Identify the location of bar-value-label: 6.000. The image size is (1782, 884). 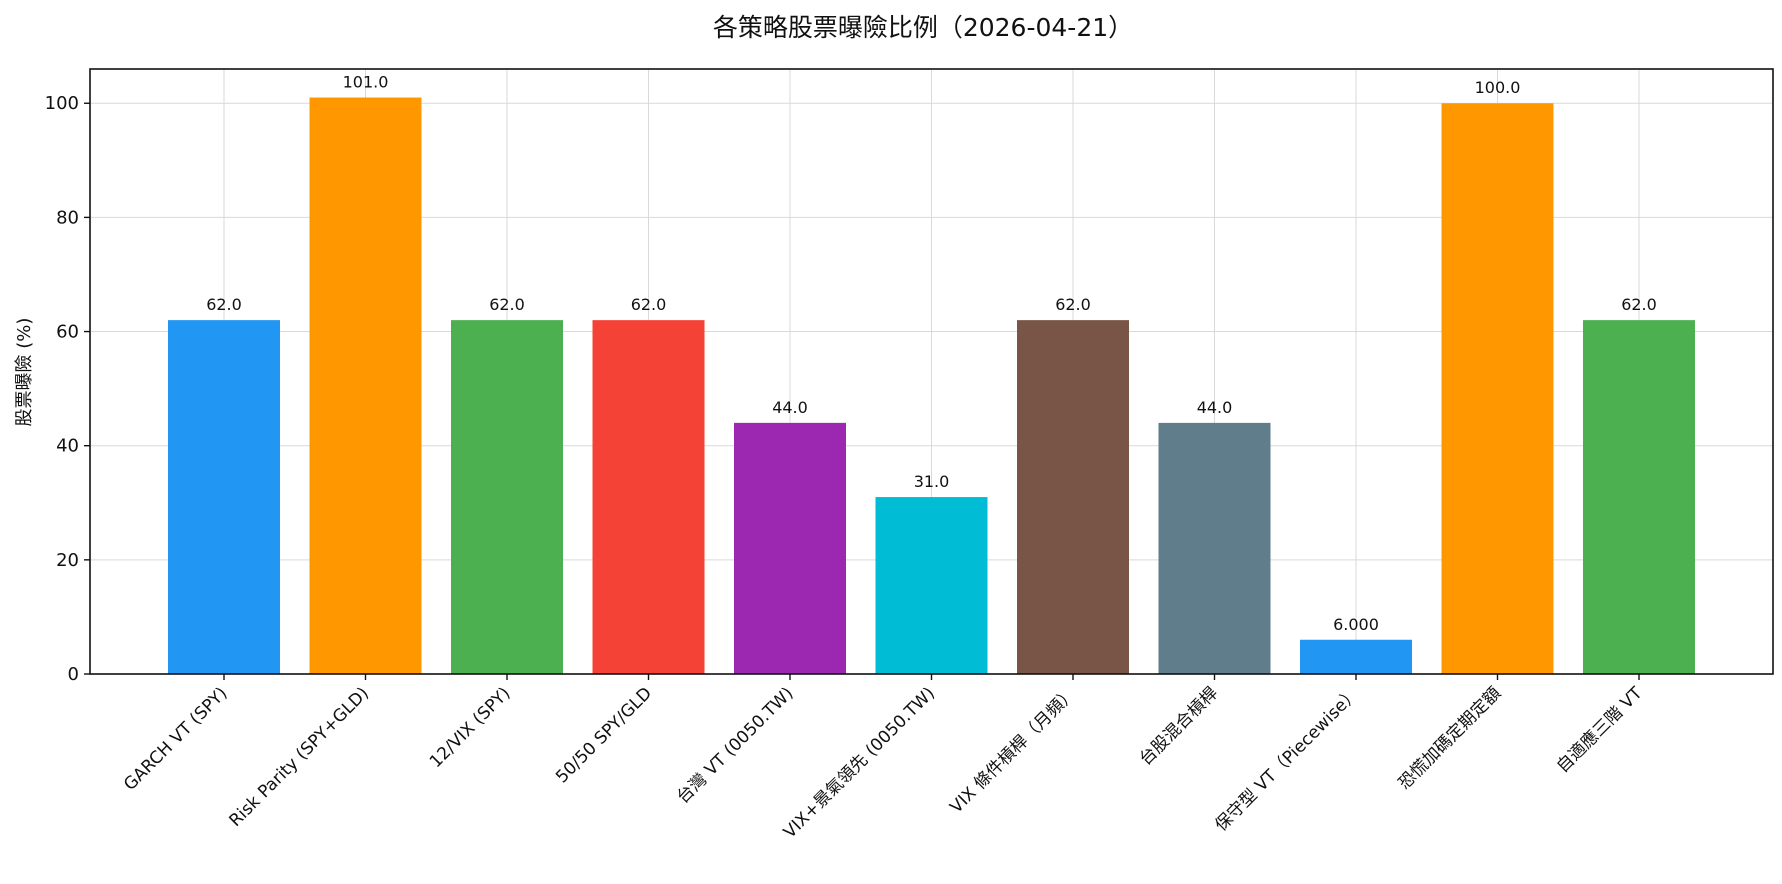
(1356, 624).